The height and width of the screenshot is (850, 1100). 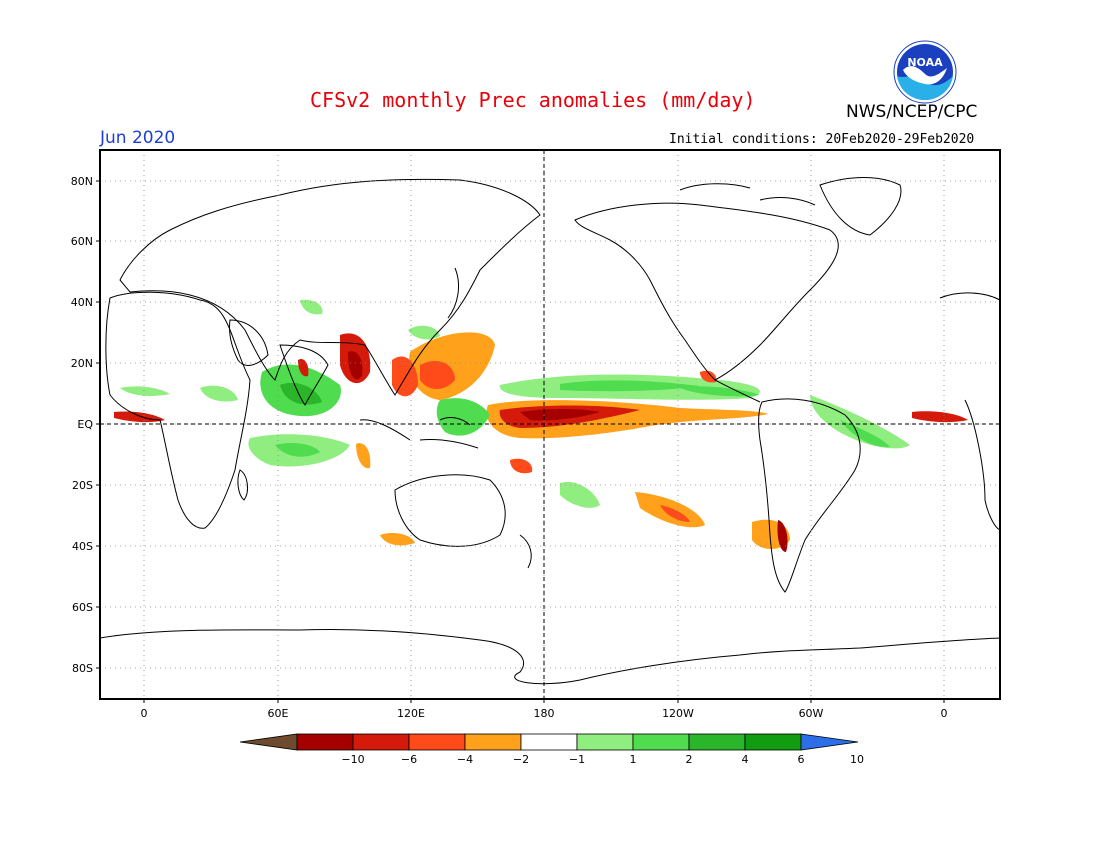 I want to click on lat-label: 60S, so click(x=82, y=607).